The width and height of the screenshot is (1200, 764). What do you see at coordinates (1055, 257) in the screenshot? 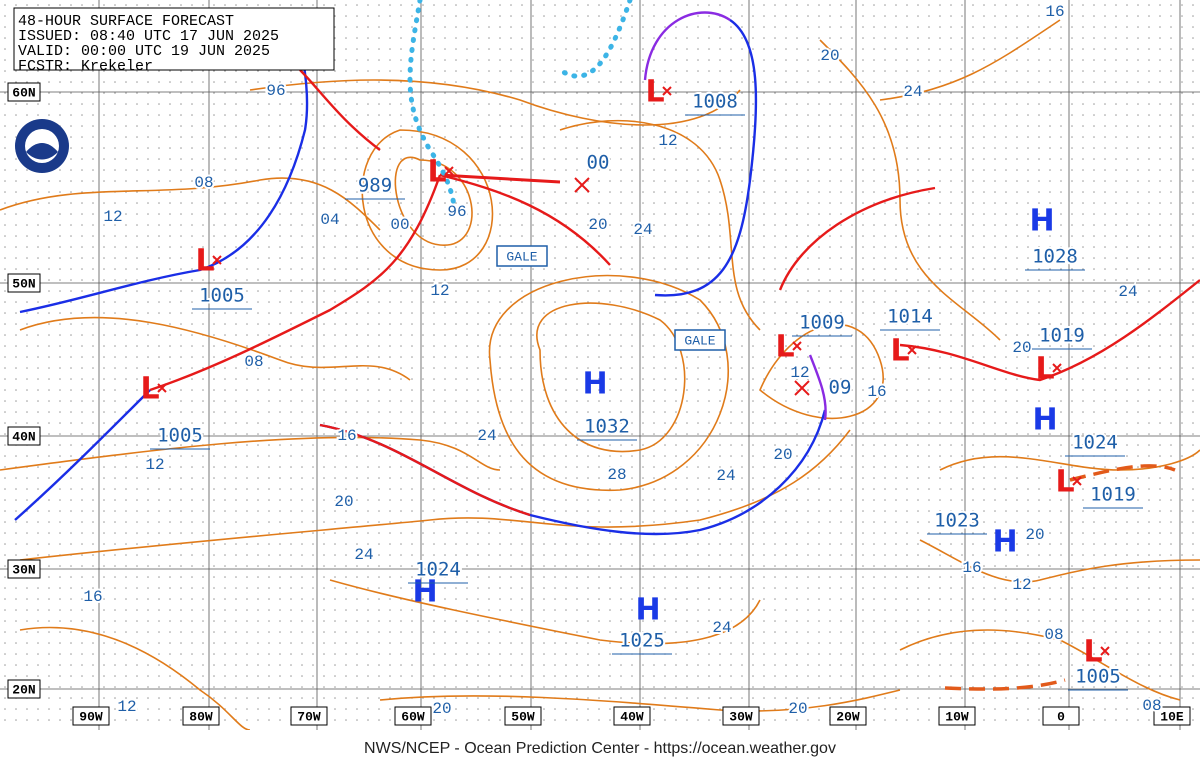
I see `pressure-label: 1028` at bounding box center [1055, 257].